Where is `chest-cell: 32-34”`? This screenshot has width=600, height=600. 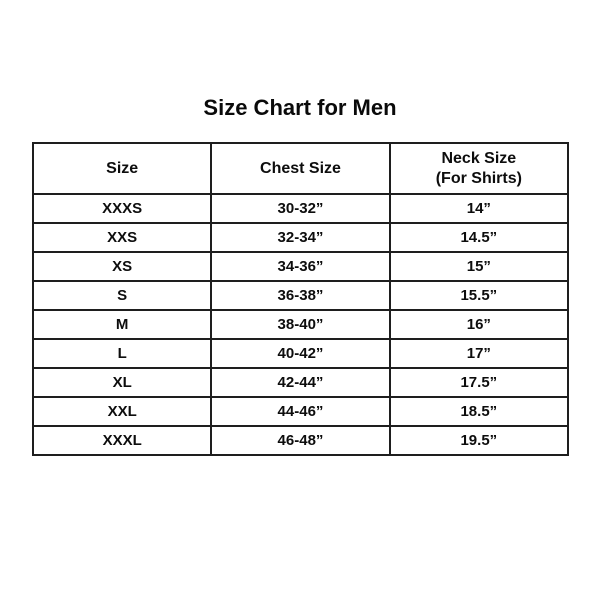
chest-cell: 32-34” is located at coordinates (300, 237).